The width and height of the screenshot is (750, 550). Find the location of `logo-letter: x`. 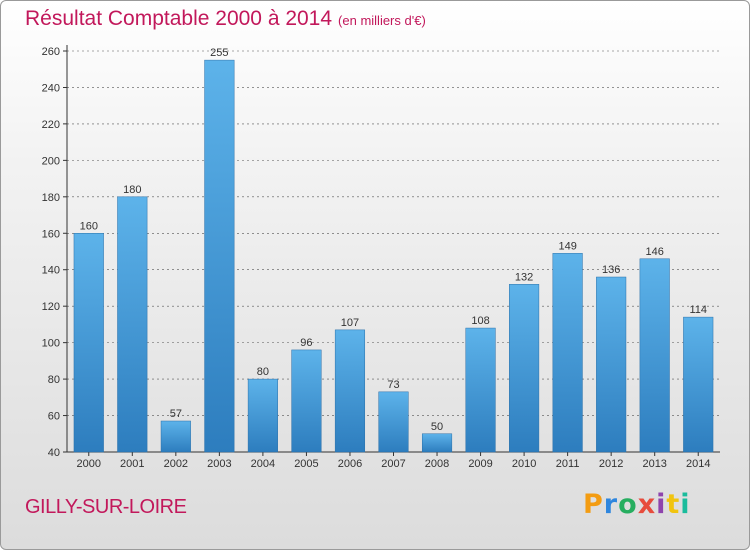

logo-letter: x is located at coordinates (647, 504).